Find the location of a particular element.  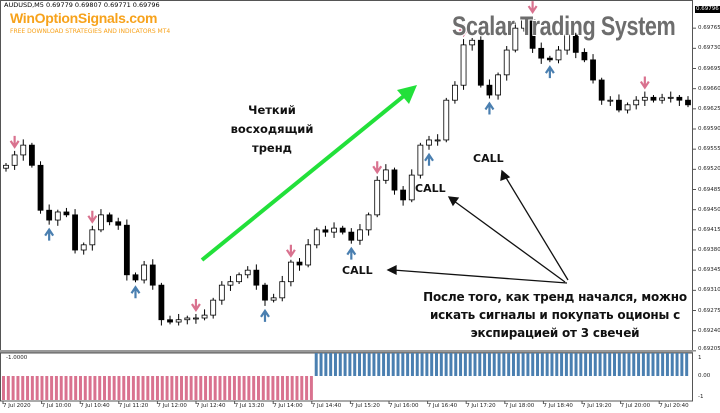

indicator-tick-label: 1 is located at coordinates (700, 358).